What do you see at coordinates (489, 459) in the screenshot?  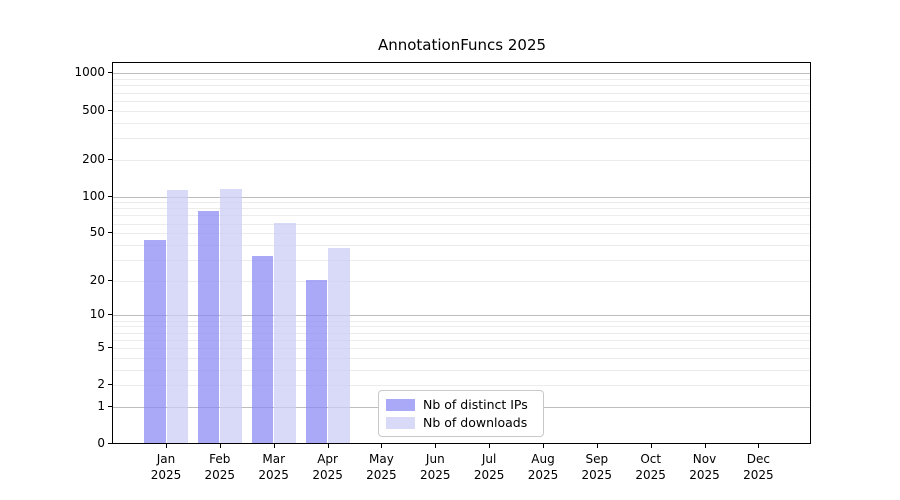 I see `x-tick-month-jul: Jul` at bounding box center [489, 459].